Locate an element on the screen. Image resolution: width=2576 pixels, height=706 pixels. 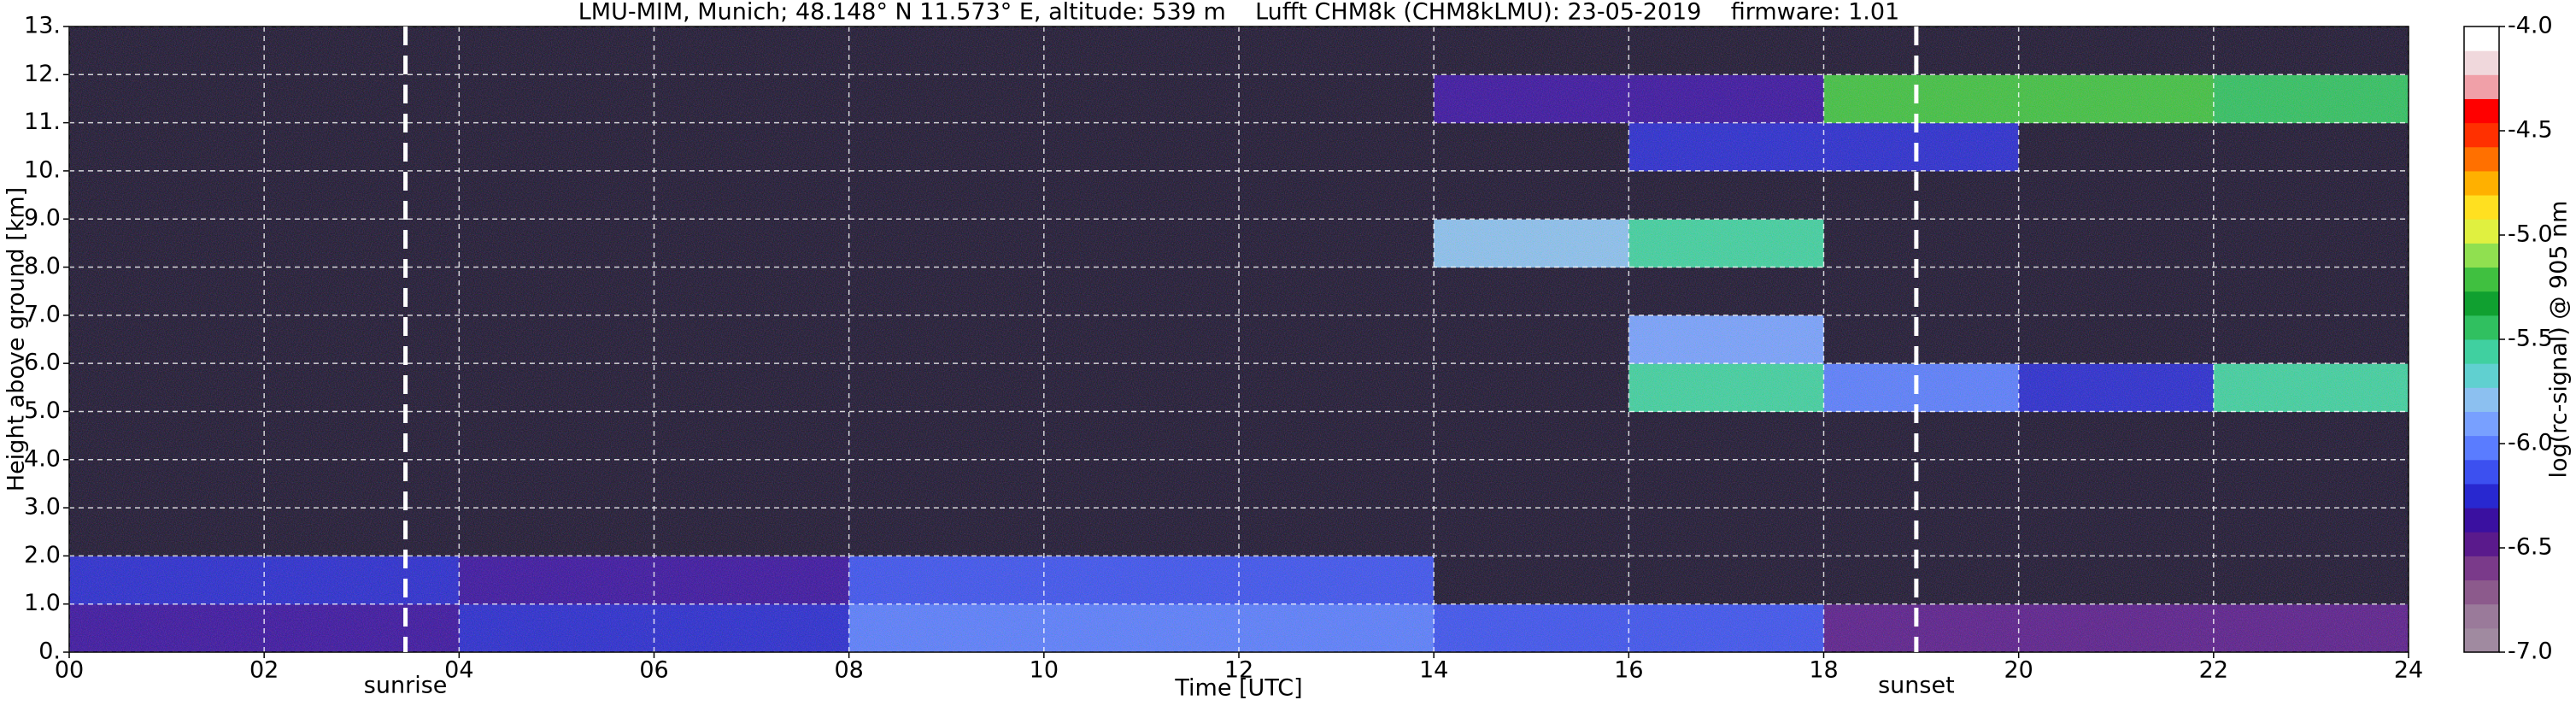
colorbar-tick-label: -6.5 is located at coordinates (2530, 547).